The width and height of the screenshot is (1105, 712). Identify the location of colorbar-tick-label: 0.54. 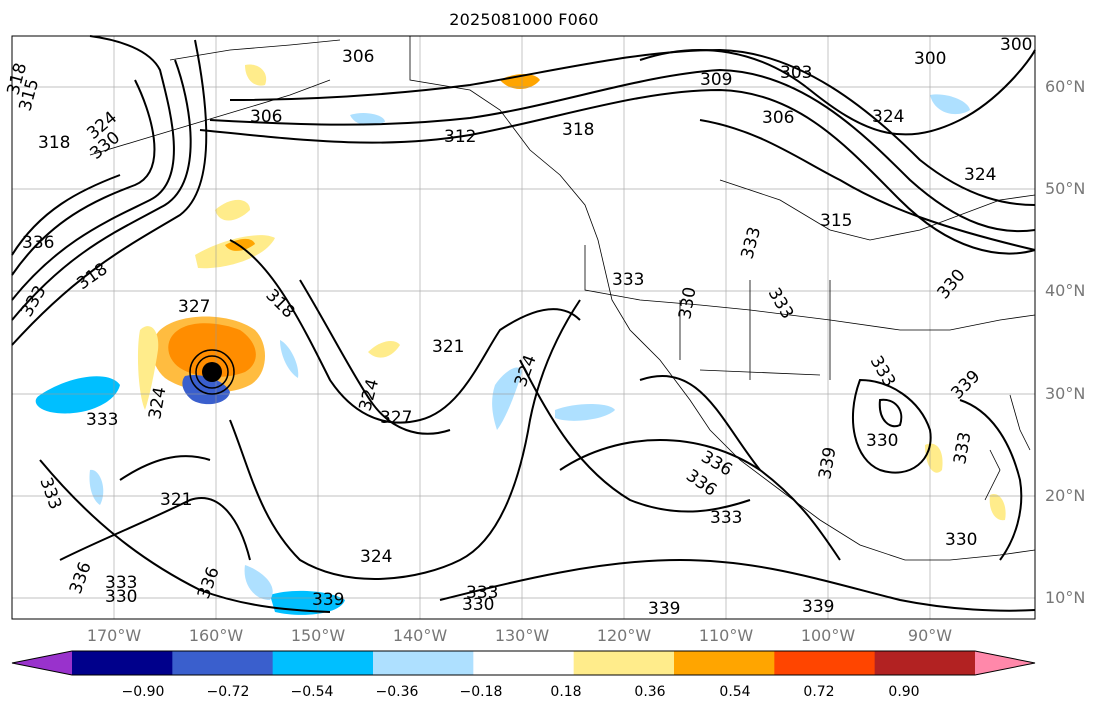
(735, 692).